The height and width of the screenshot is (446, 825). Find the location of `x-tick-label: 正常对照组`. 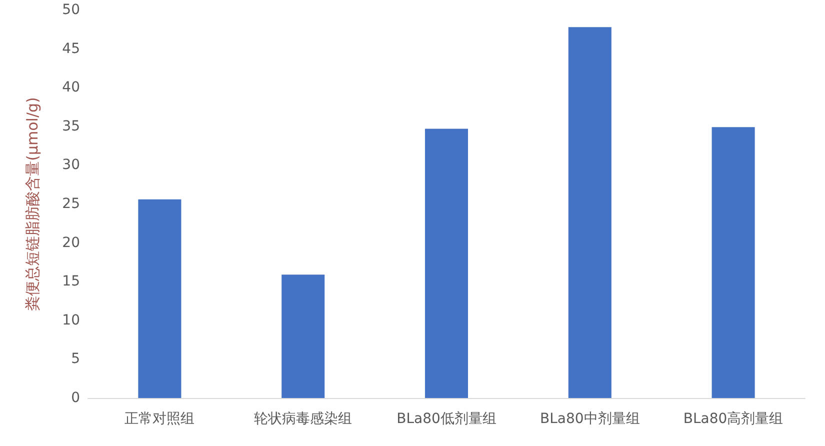

x-tick-label: 正常对照组 is located at coordinates (159, 419).